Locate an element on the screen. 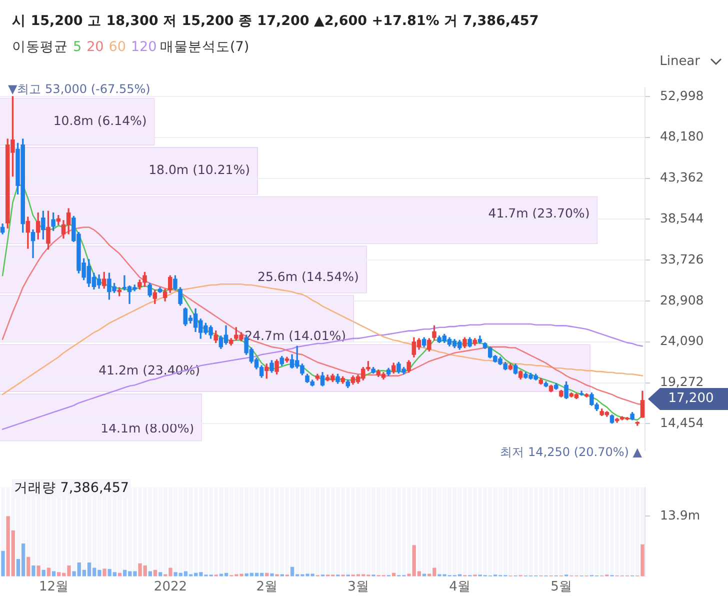 The height and width of the screenshot is (598, 728). data-label: 10.8m (6.14%) is located at coordinates (100, 120).